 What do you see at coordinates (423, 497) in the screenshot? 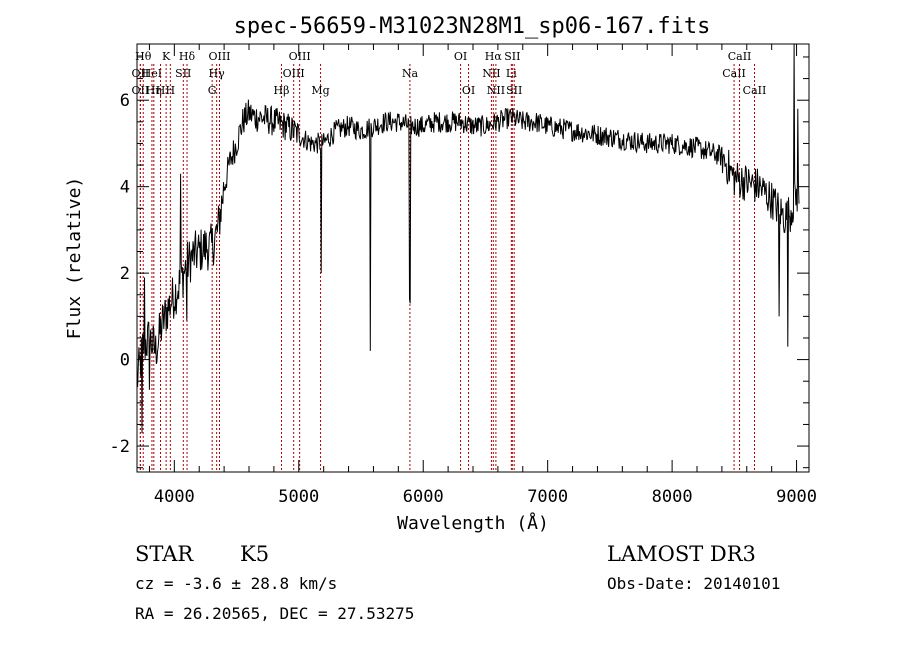
I see `x-tick-label-2: 6000` at bounding box center [423, 497].